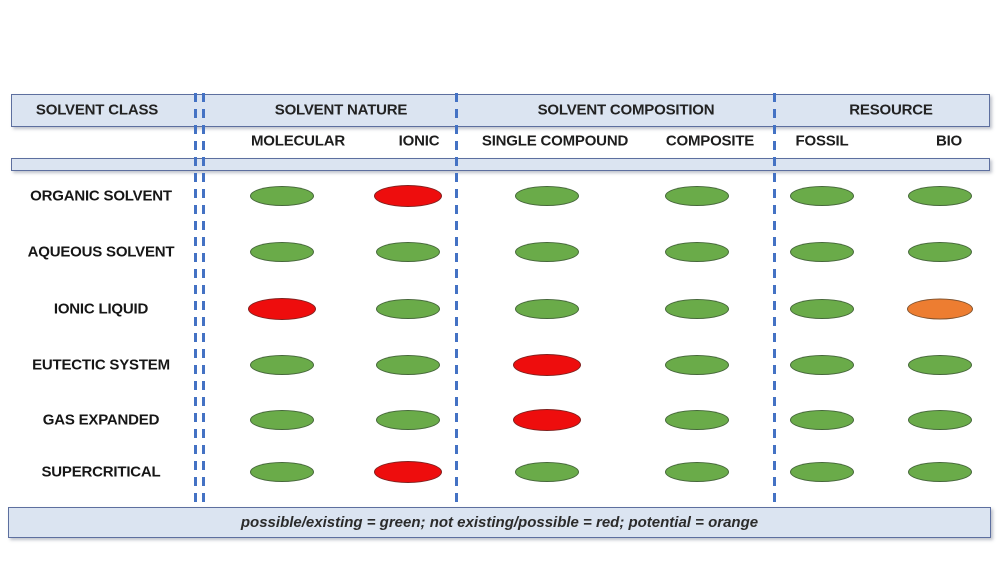 The image size is (1000, 563). I want to click on dashed-separator-class-right, so click(203, 300).